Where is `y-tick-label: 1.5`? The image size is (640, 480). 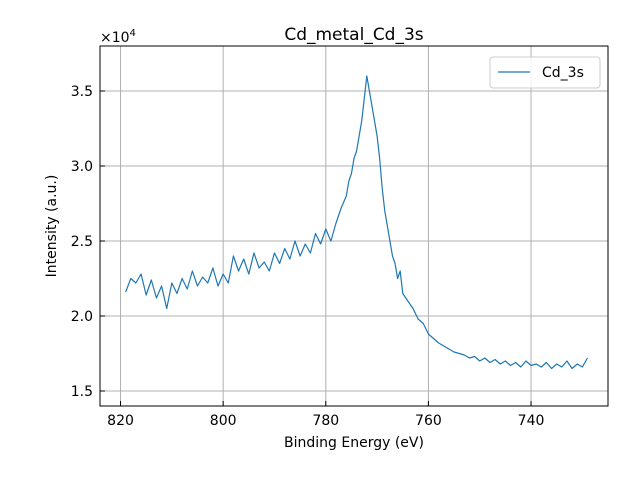
y-tick-label: 1.5 is located at coordinates (82, 392).